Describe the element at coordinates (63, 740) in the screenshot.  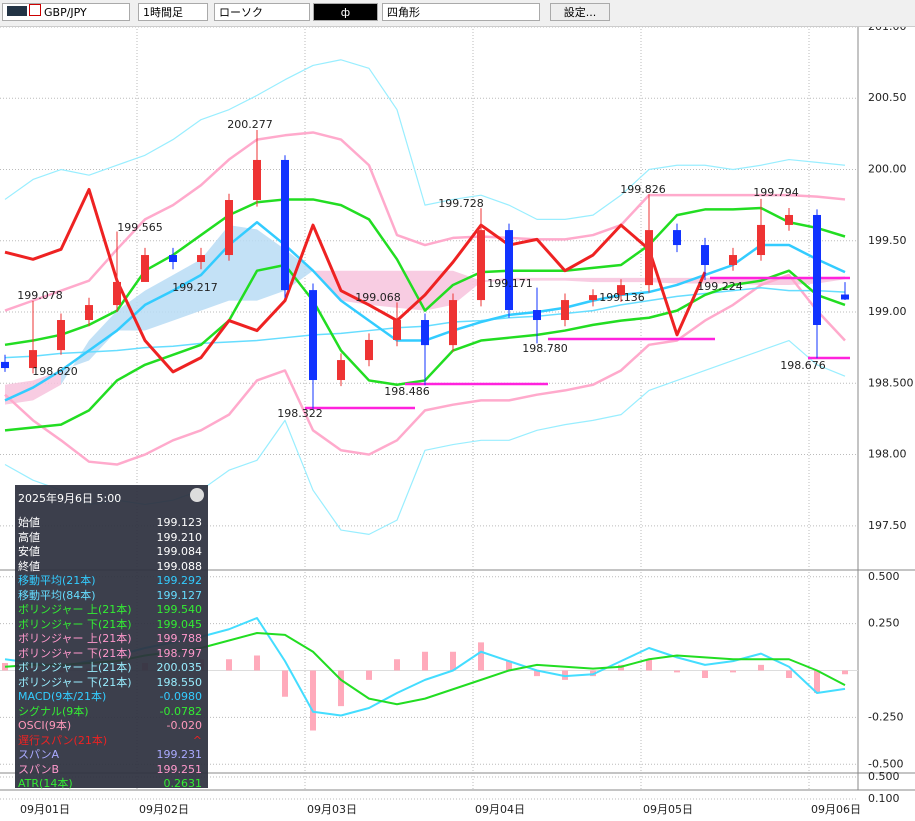
I see `info-label: 遅行スパン(21本)` at that location.